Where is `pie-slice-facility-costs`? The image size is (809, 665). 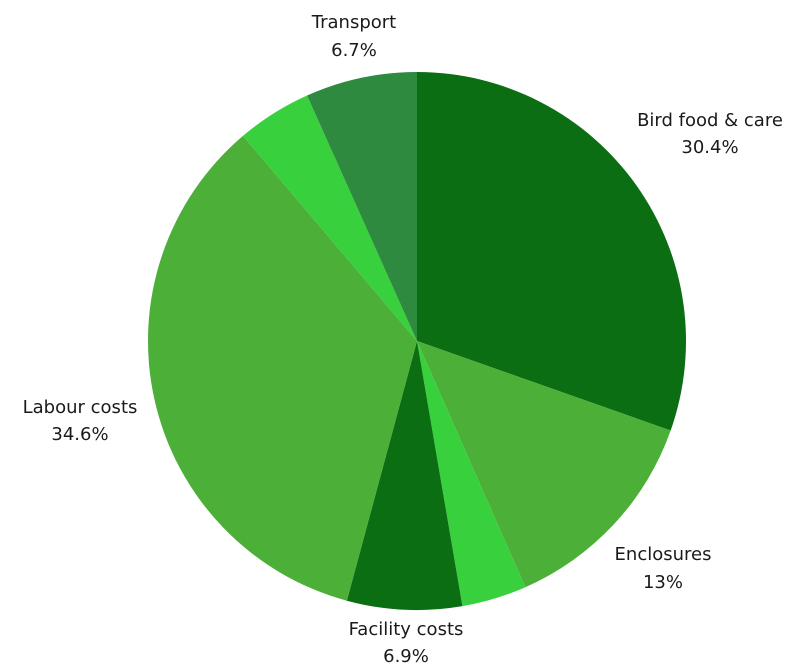
pie-slice-facility-costs is located at coordinates (404, 476).